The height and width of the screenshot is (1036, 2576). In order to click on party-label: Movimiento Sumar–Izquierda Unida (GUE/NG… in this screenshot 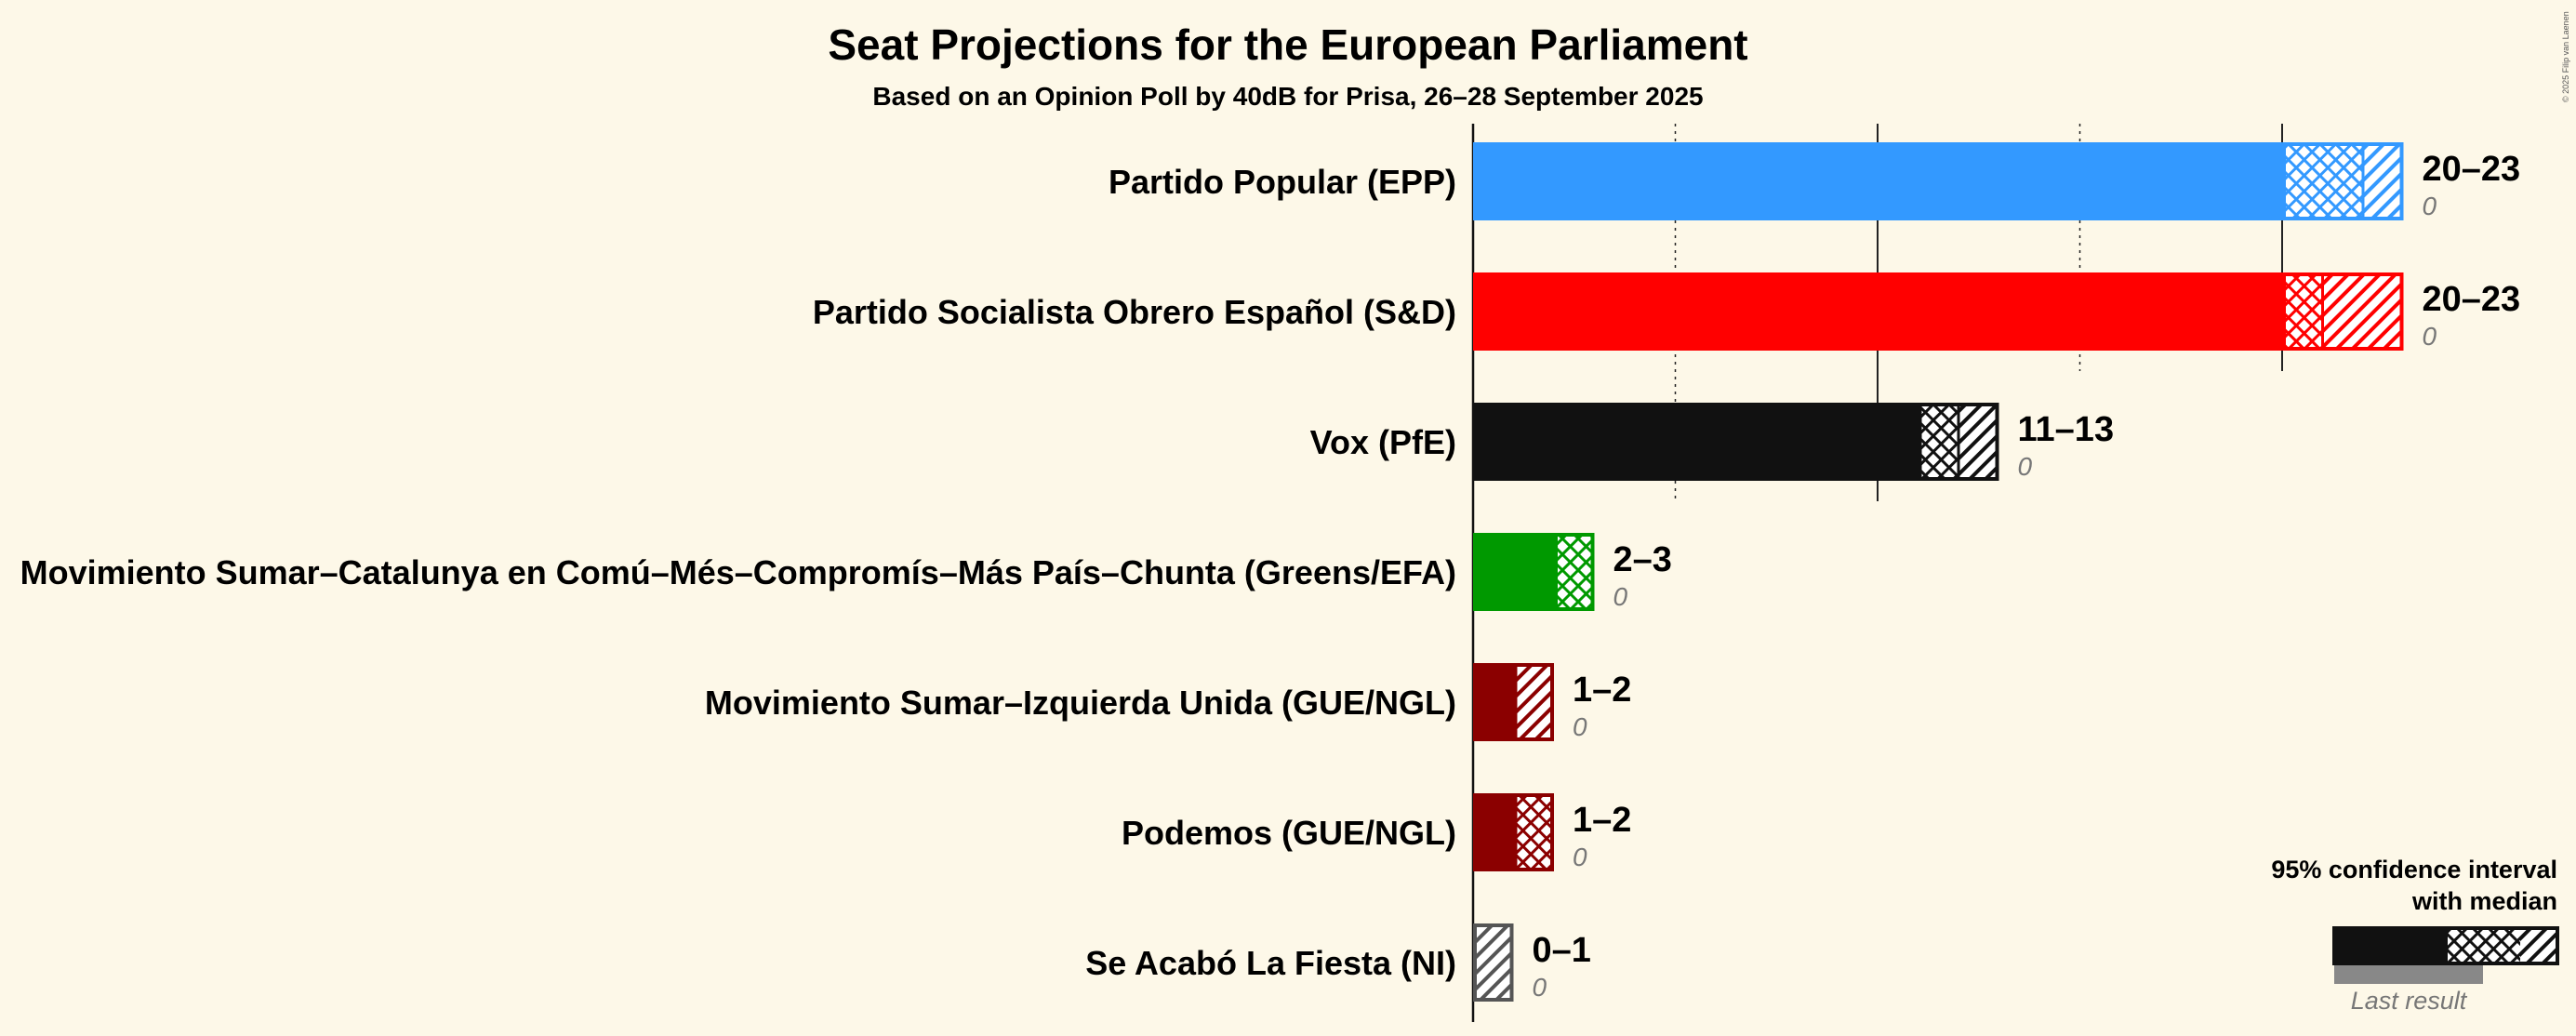, I will do `click(1080, 703)`.